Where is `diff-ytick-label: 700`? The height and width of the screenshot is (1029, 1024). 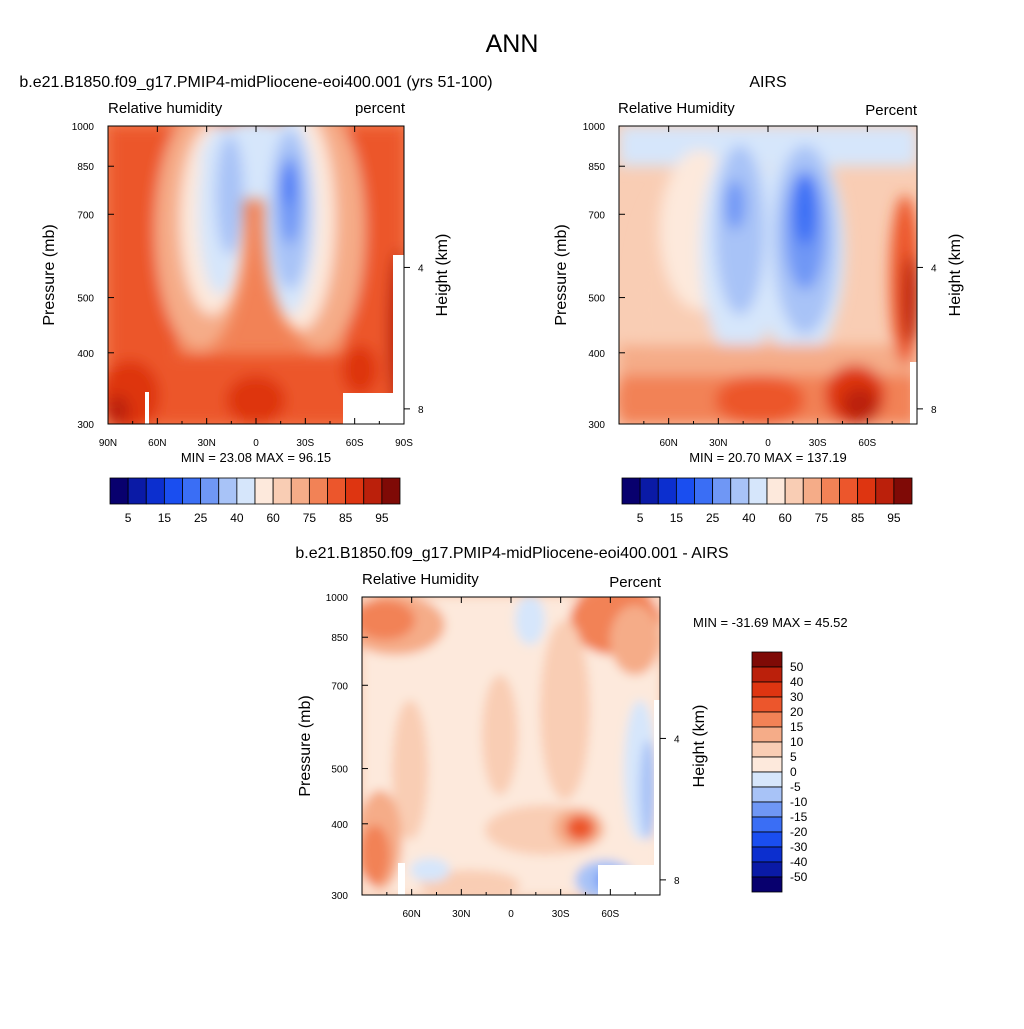 diff-ytick-label: 700 is located at coordinates (339, 686).